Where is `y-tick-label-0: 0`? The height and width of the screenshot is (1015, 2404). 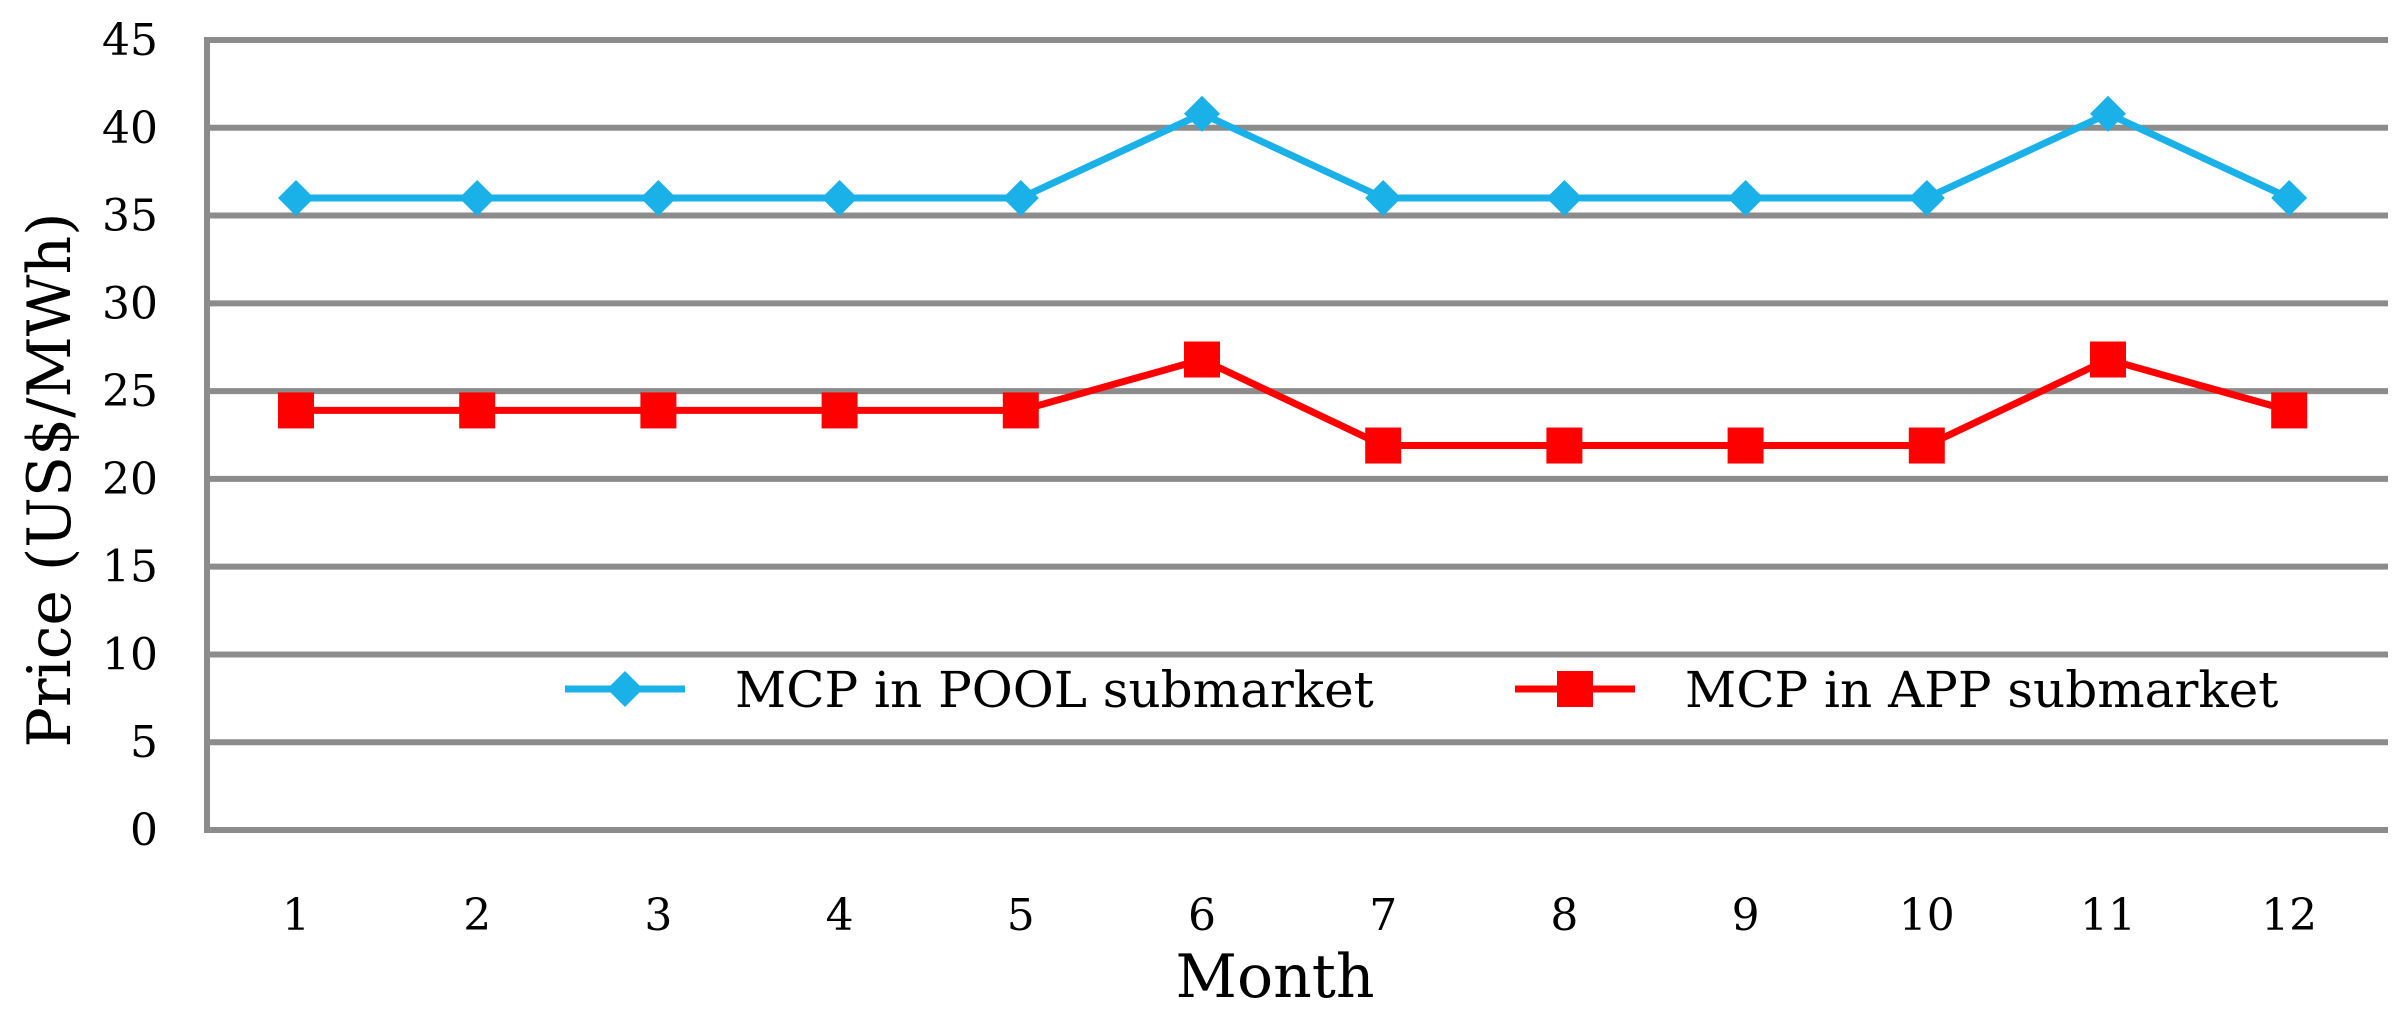
y-tick-label-0: 0 is located at coordinates (144, 830).